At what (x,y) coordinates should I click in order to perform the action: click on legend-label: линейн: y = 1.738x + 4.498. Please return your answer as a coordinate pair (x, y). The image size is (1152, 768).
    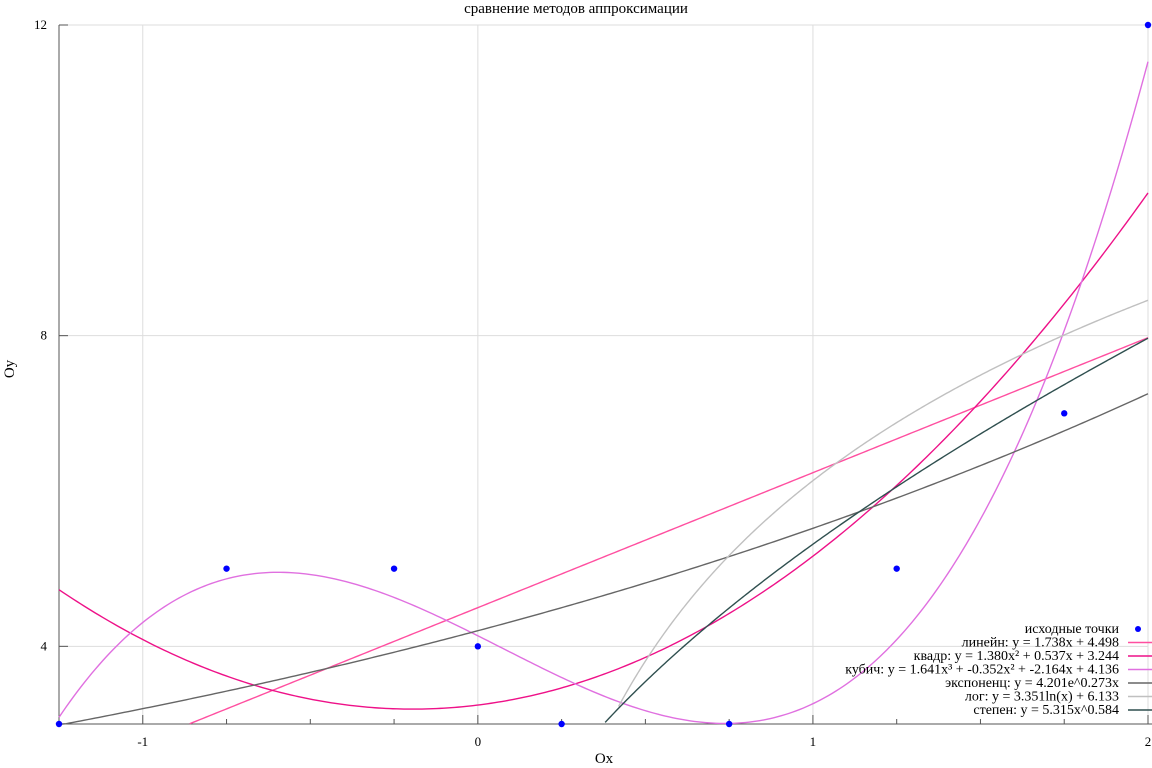
    Looking at the image, I should click on (1040, 643).